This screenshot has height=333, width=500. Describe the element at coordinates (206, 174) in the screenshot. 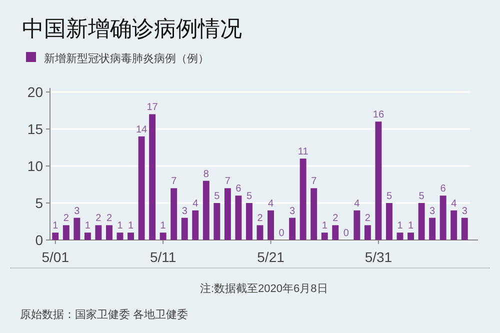

I see `data-label: 8` at that location.